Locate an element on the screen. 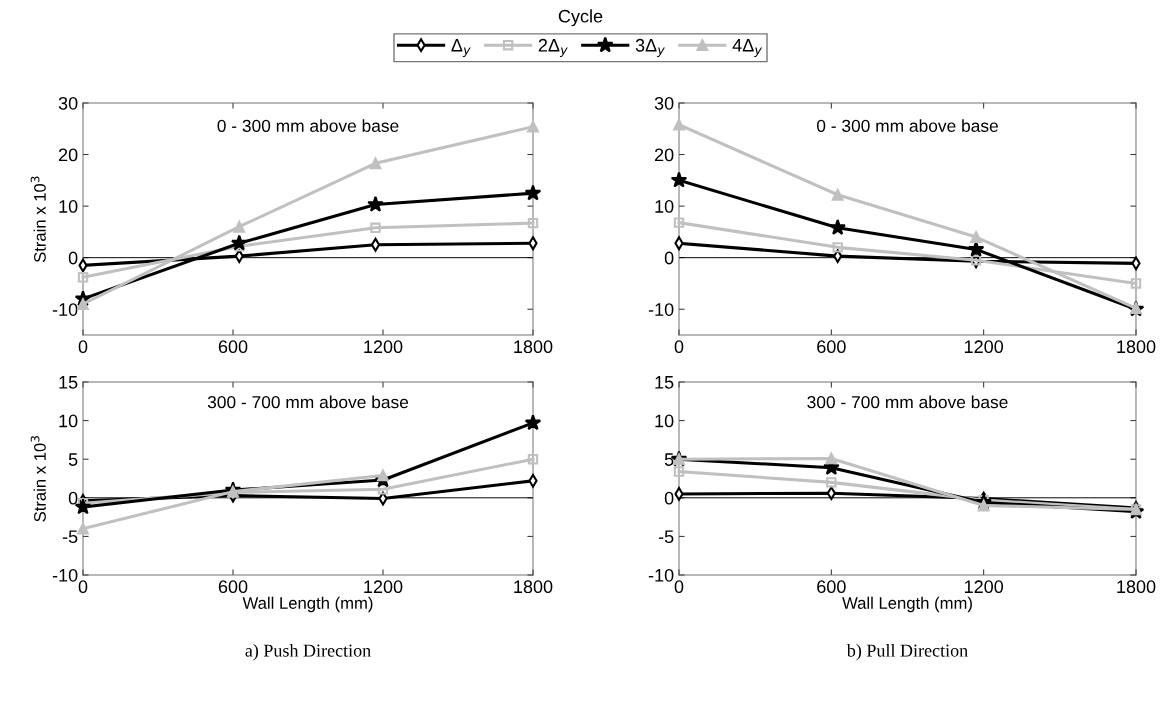  legend-label: Δ$_{y}$ is located at coordinates (461, 48).